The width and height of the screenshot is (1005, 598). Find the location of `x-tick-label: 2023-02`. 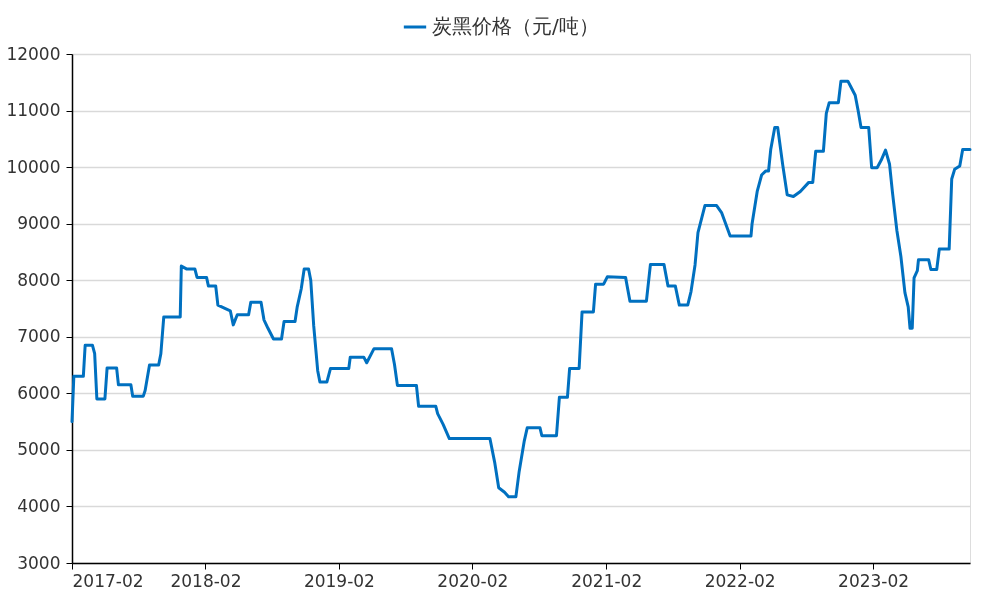

x-tick-label: 2023-02 is located at coordinates (874, 580).